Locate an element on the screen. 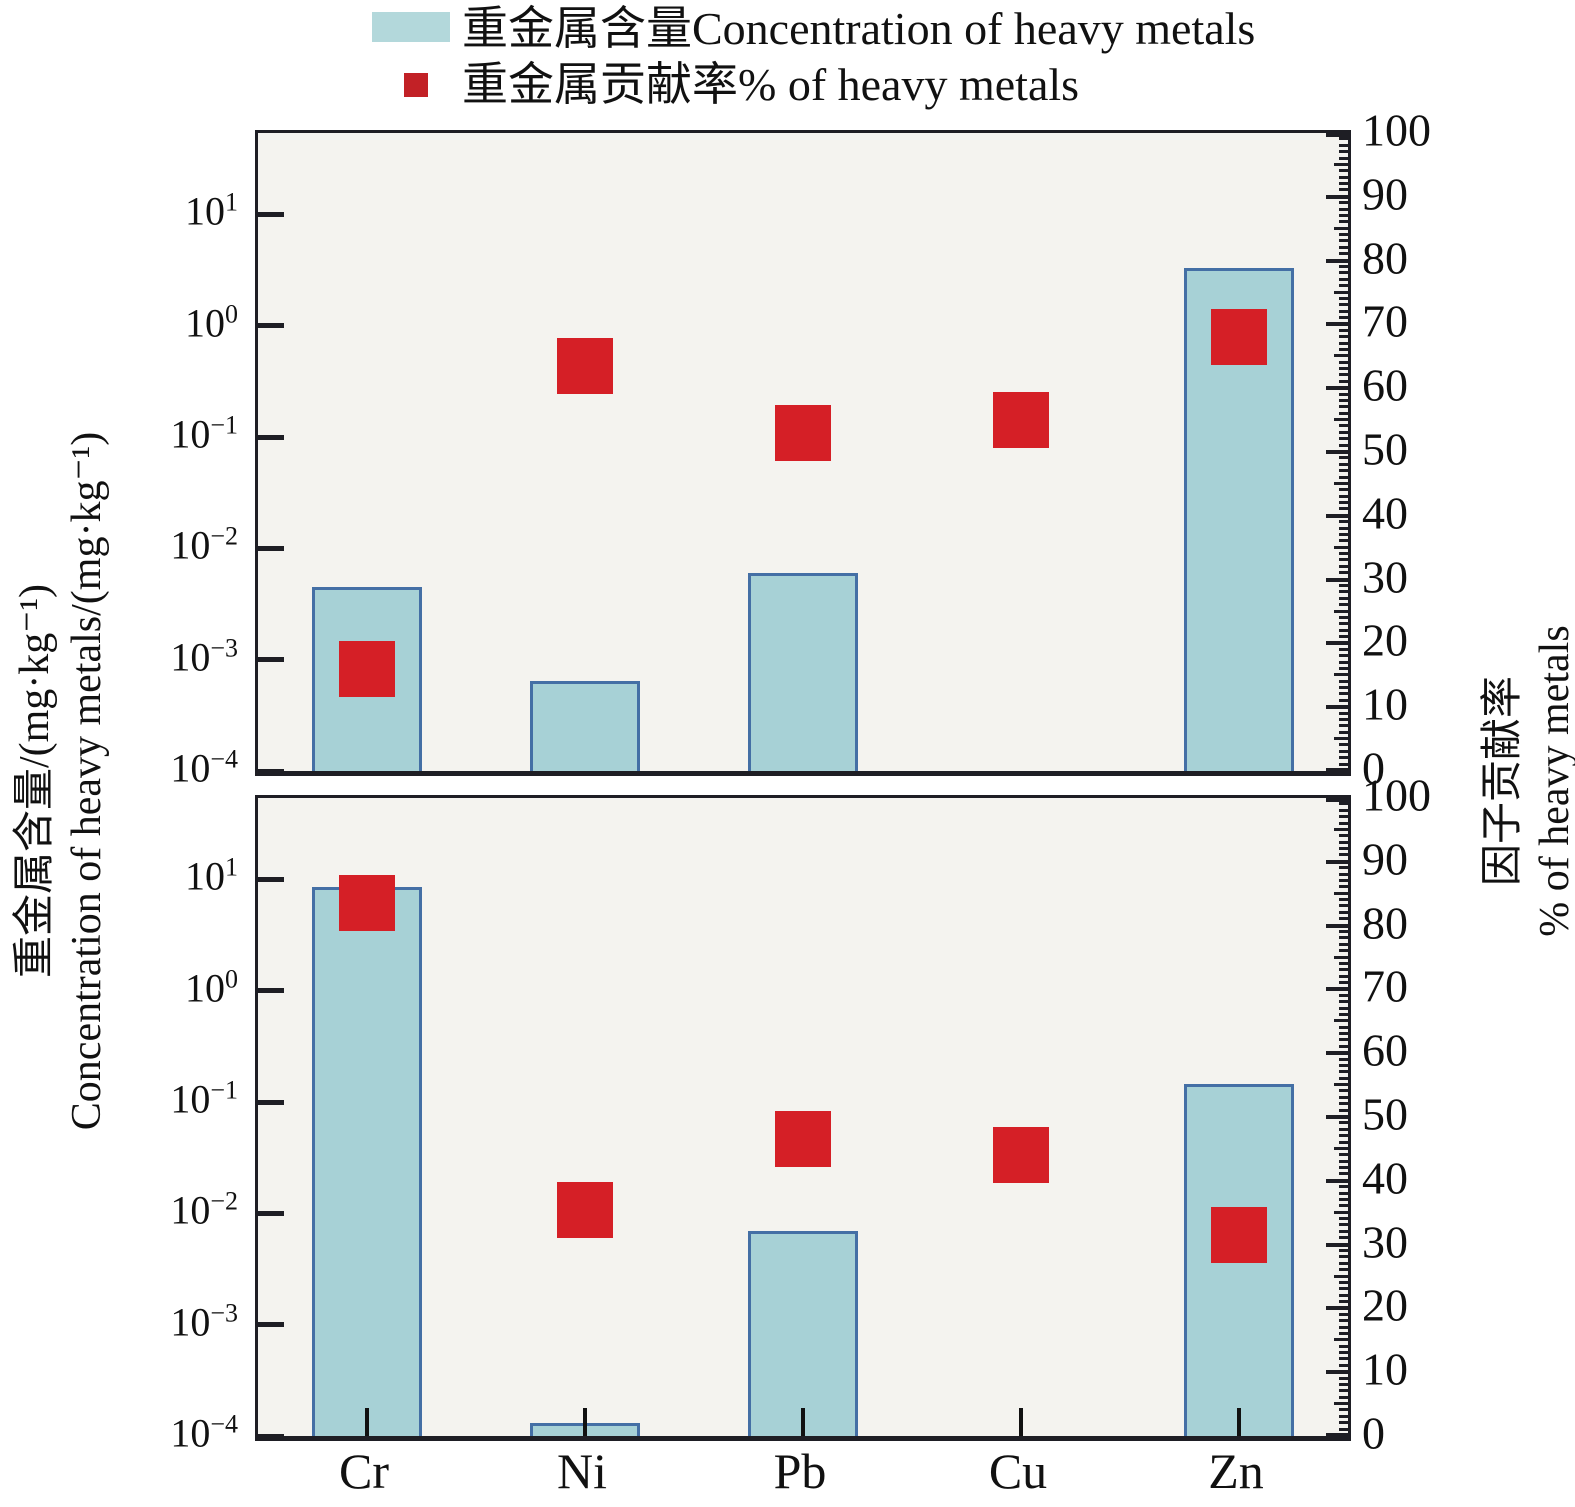 Image resolution: width=1575 pixels, height=1507 pixels. x-category-label-Pb: Pb is located at coordinates (800, 1471).